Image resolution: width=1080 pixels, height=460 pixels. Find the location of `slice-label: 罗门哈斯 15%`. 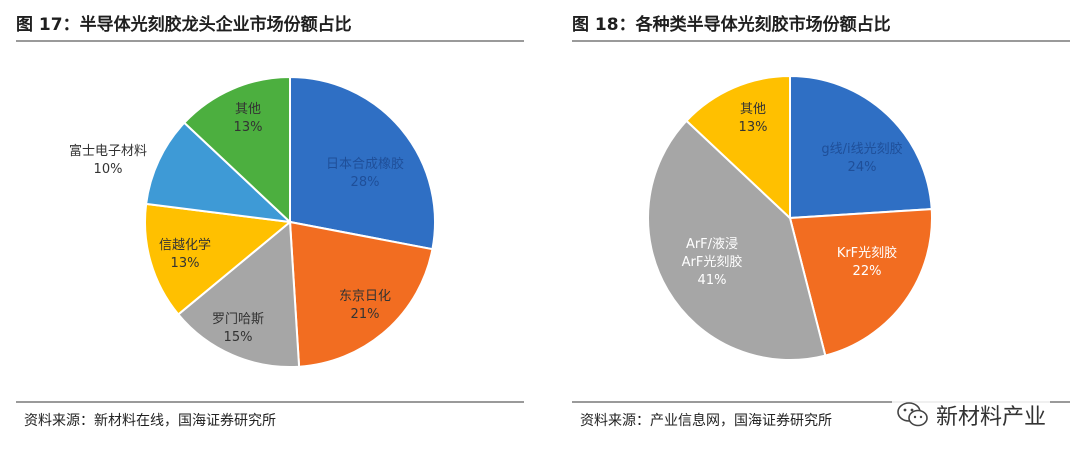

slice-label: 罗门哈斯 15% is located at coordinates (238, 328).